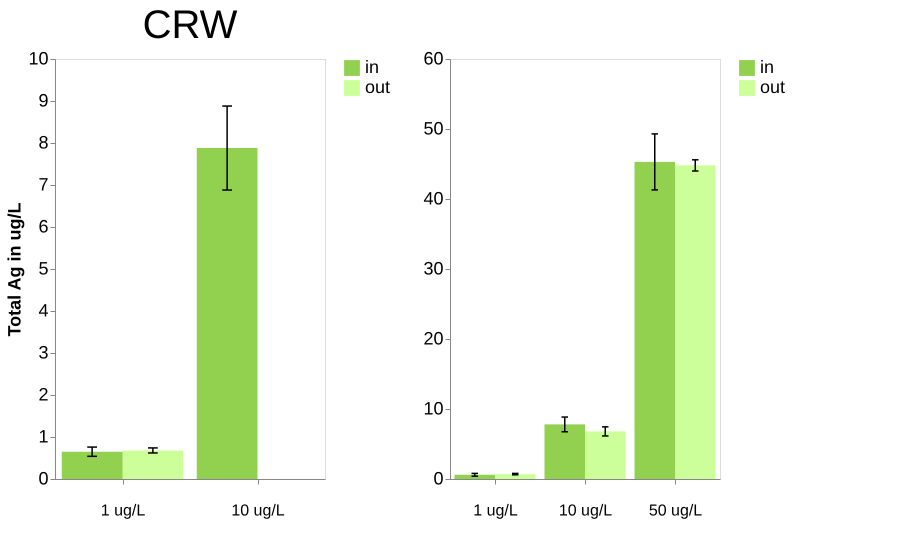 The height and width of the screenshot is (538, 921). I want to click on y-tick-label: 1, so click(43, 436).